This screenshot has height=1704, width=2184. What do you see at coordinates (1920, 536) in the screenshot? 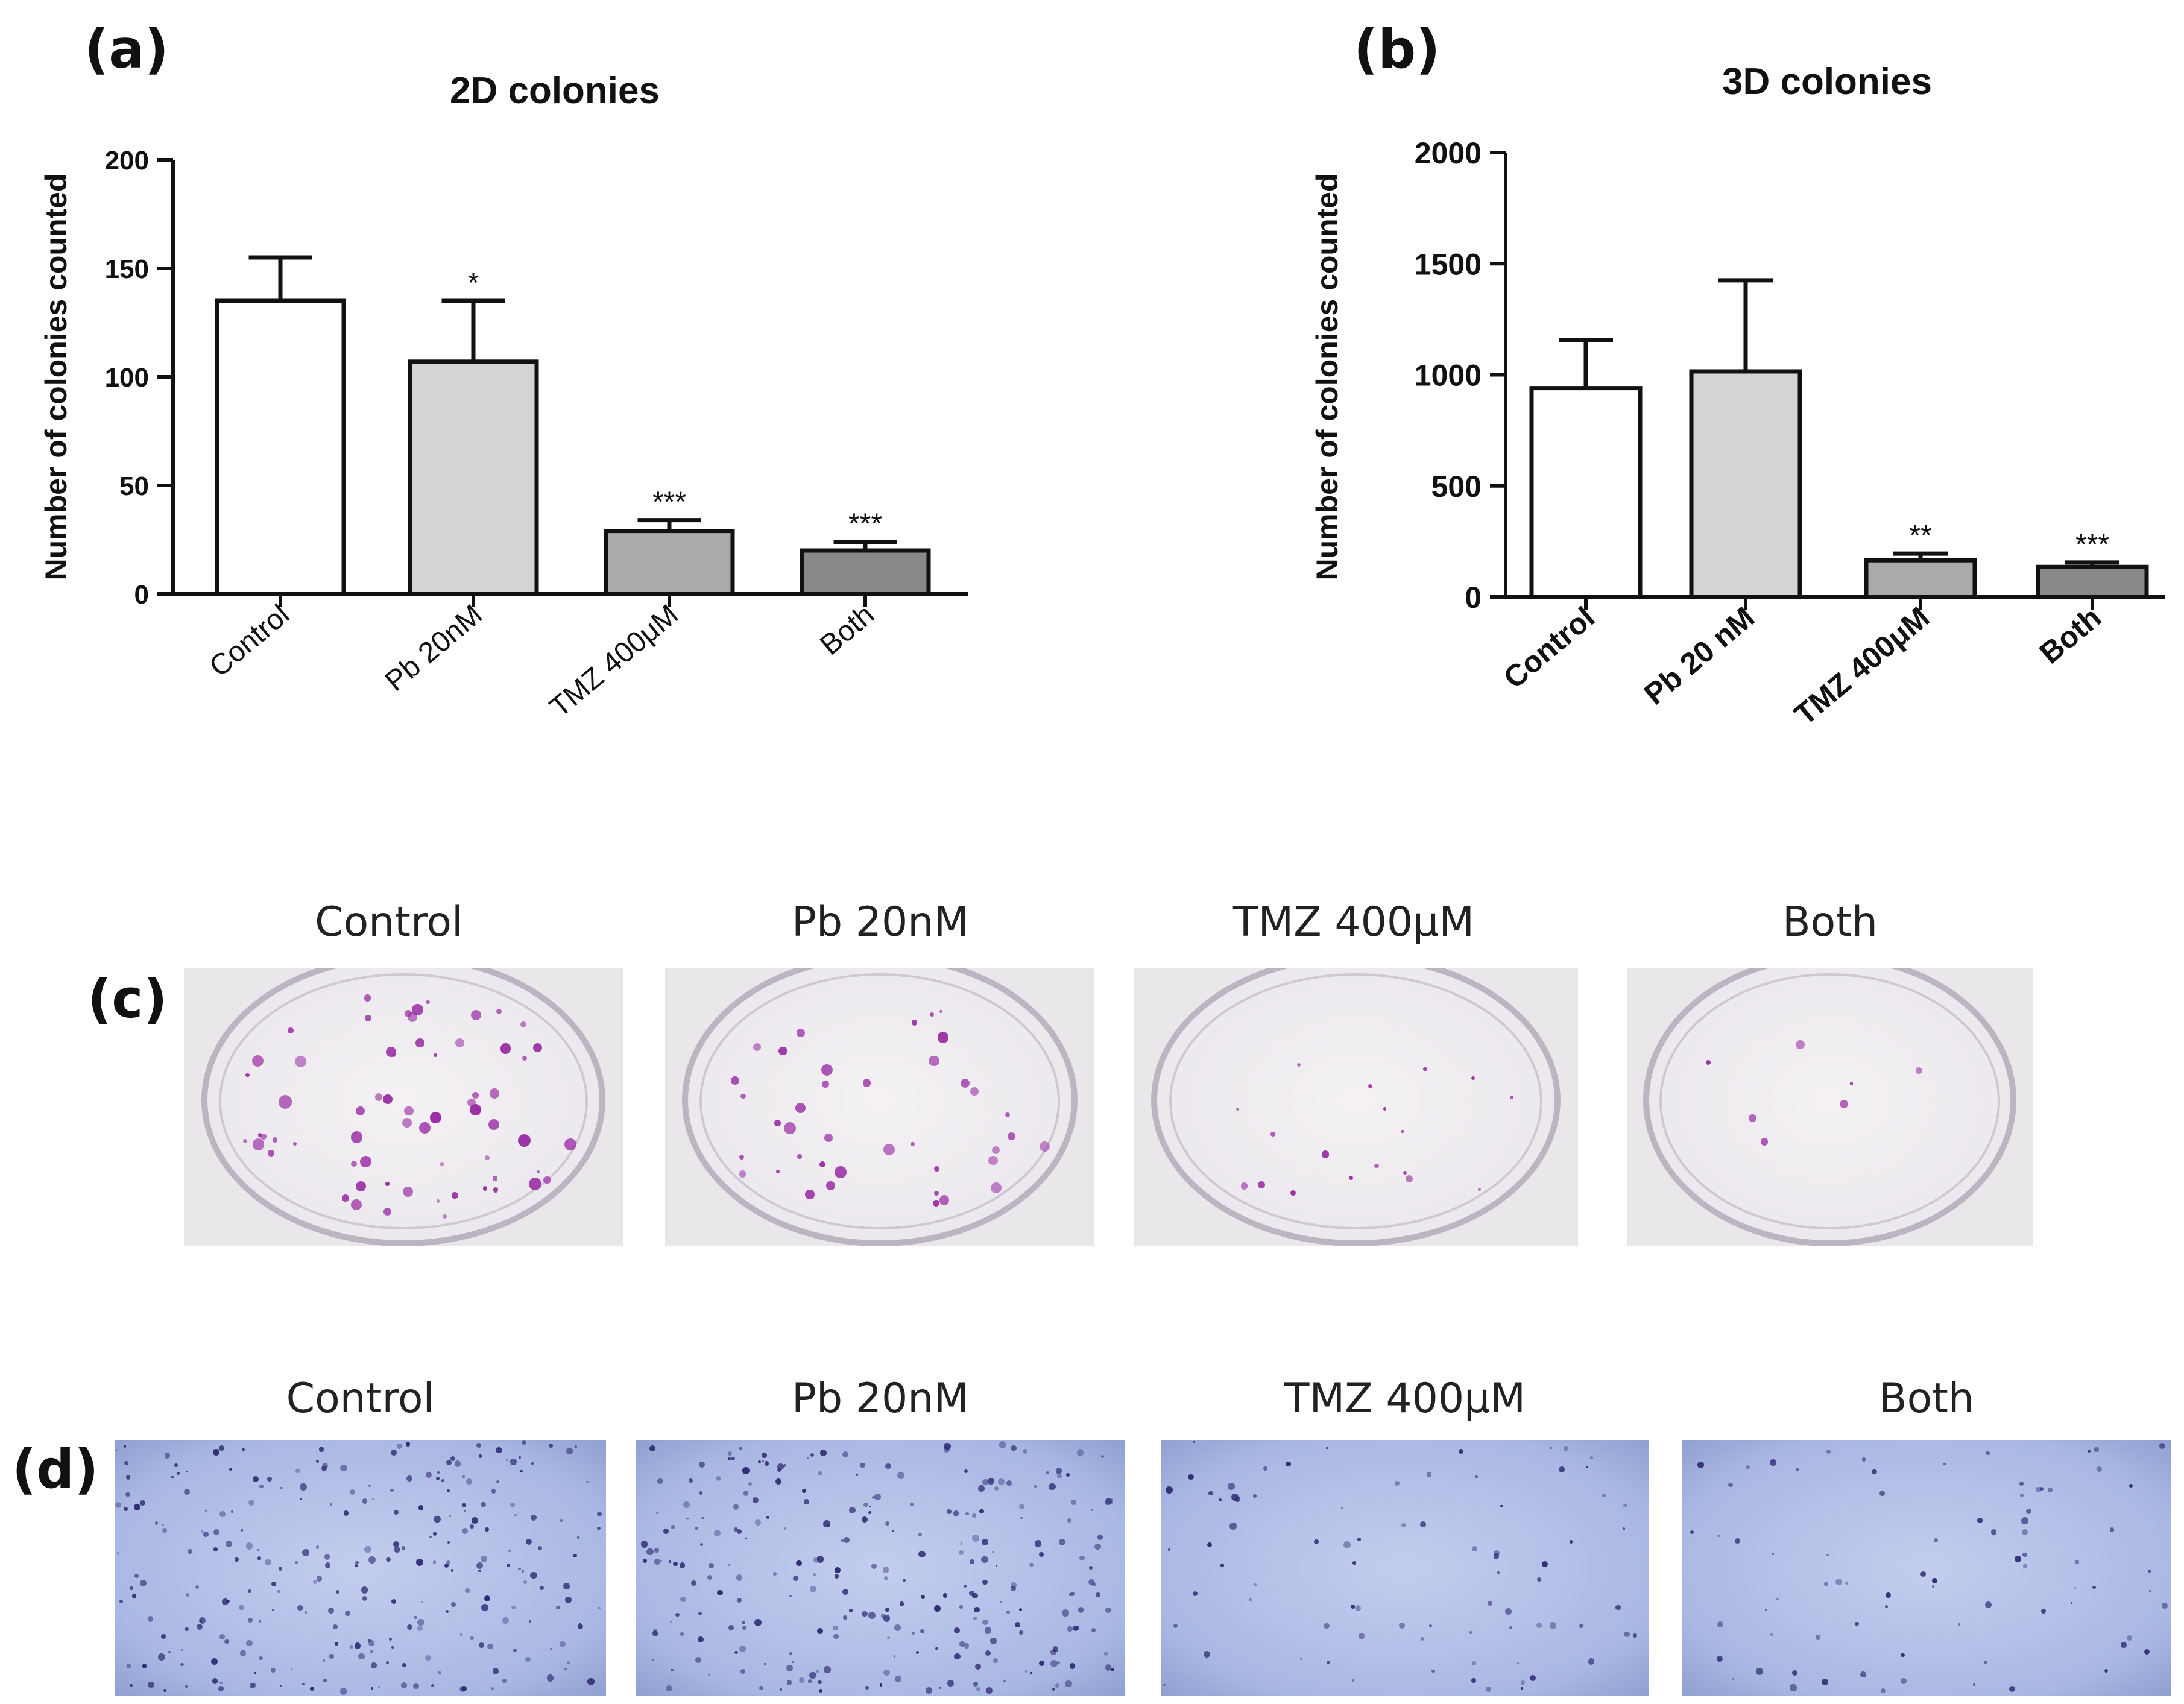
I see `c2-significance-label: **` at bounding box center [1920, 536].